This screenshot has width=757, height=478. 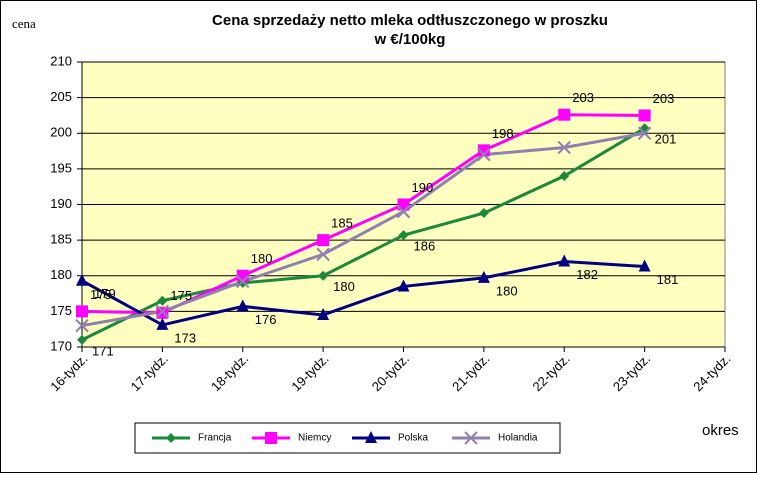 What do you see at coordinates (61, 203) in the screenshot?
I see `y-tick-label: 190` at bounding box center [61, 203].